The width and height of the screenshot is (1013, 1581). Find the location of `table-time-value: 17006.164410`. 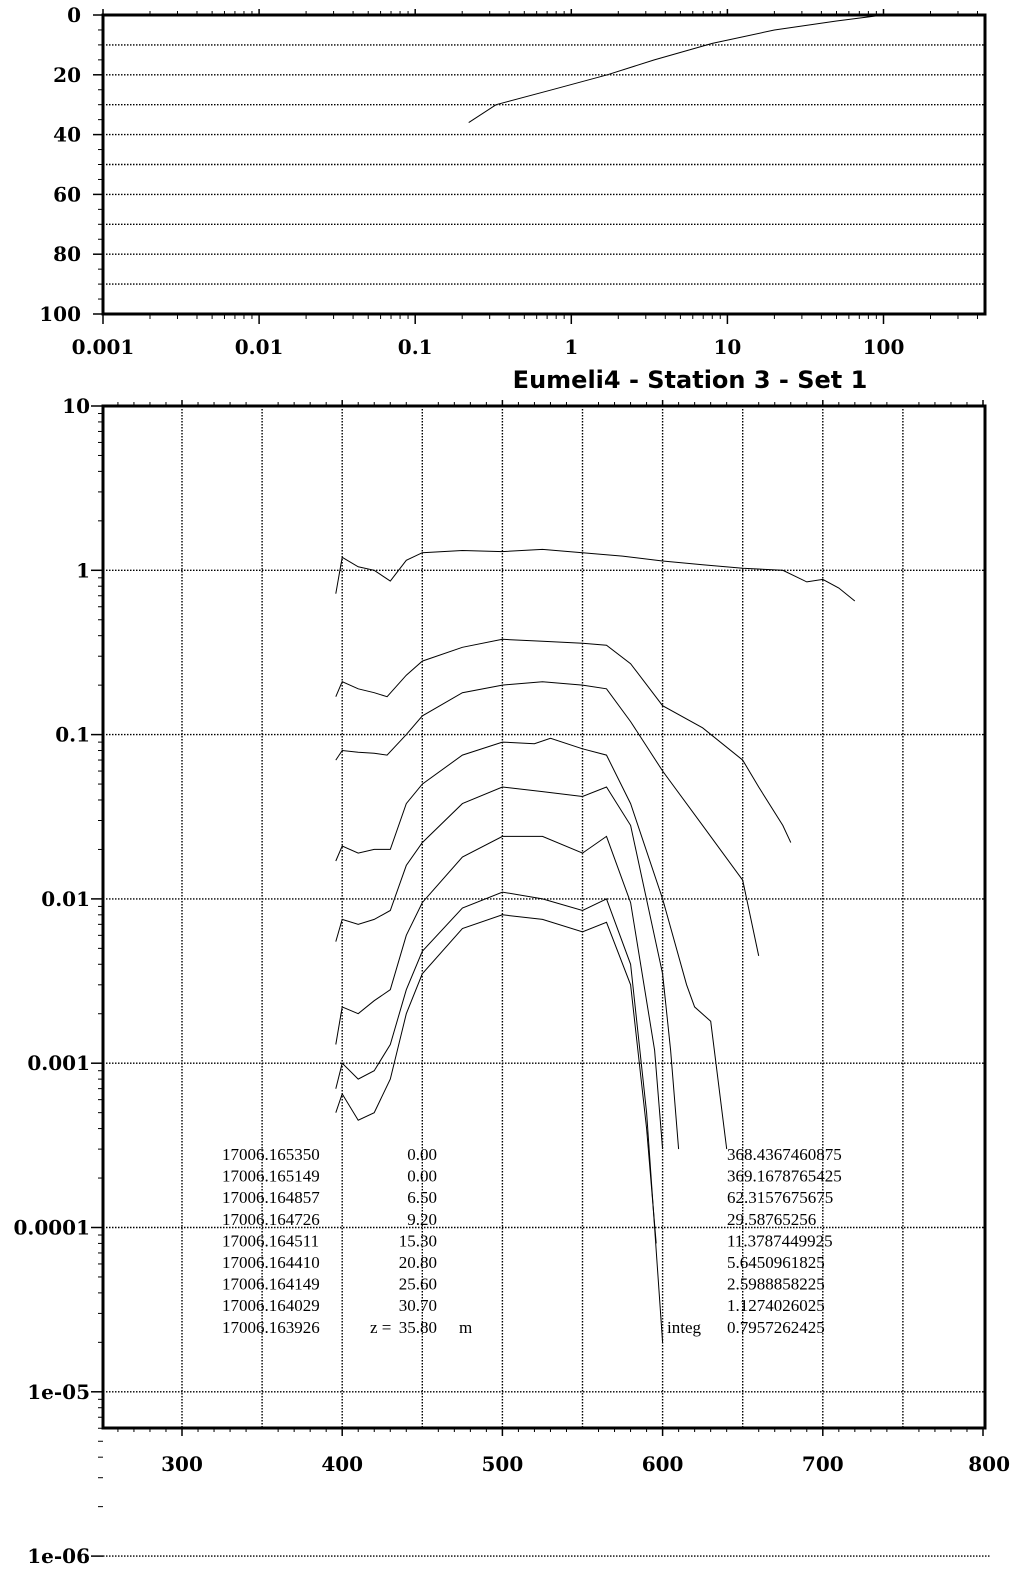

table-time-value: 17006.164410 is located at coordinates (271, 1262).